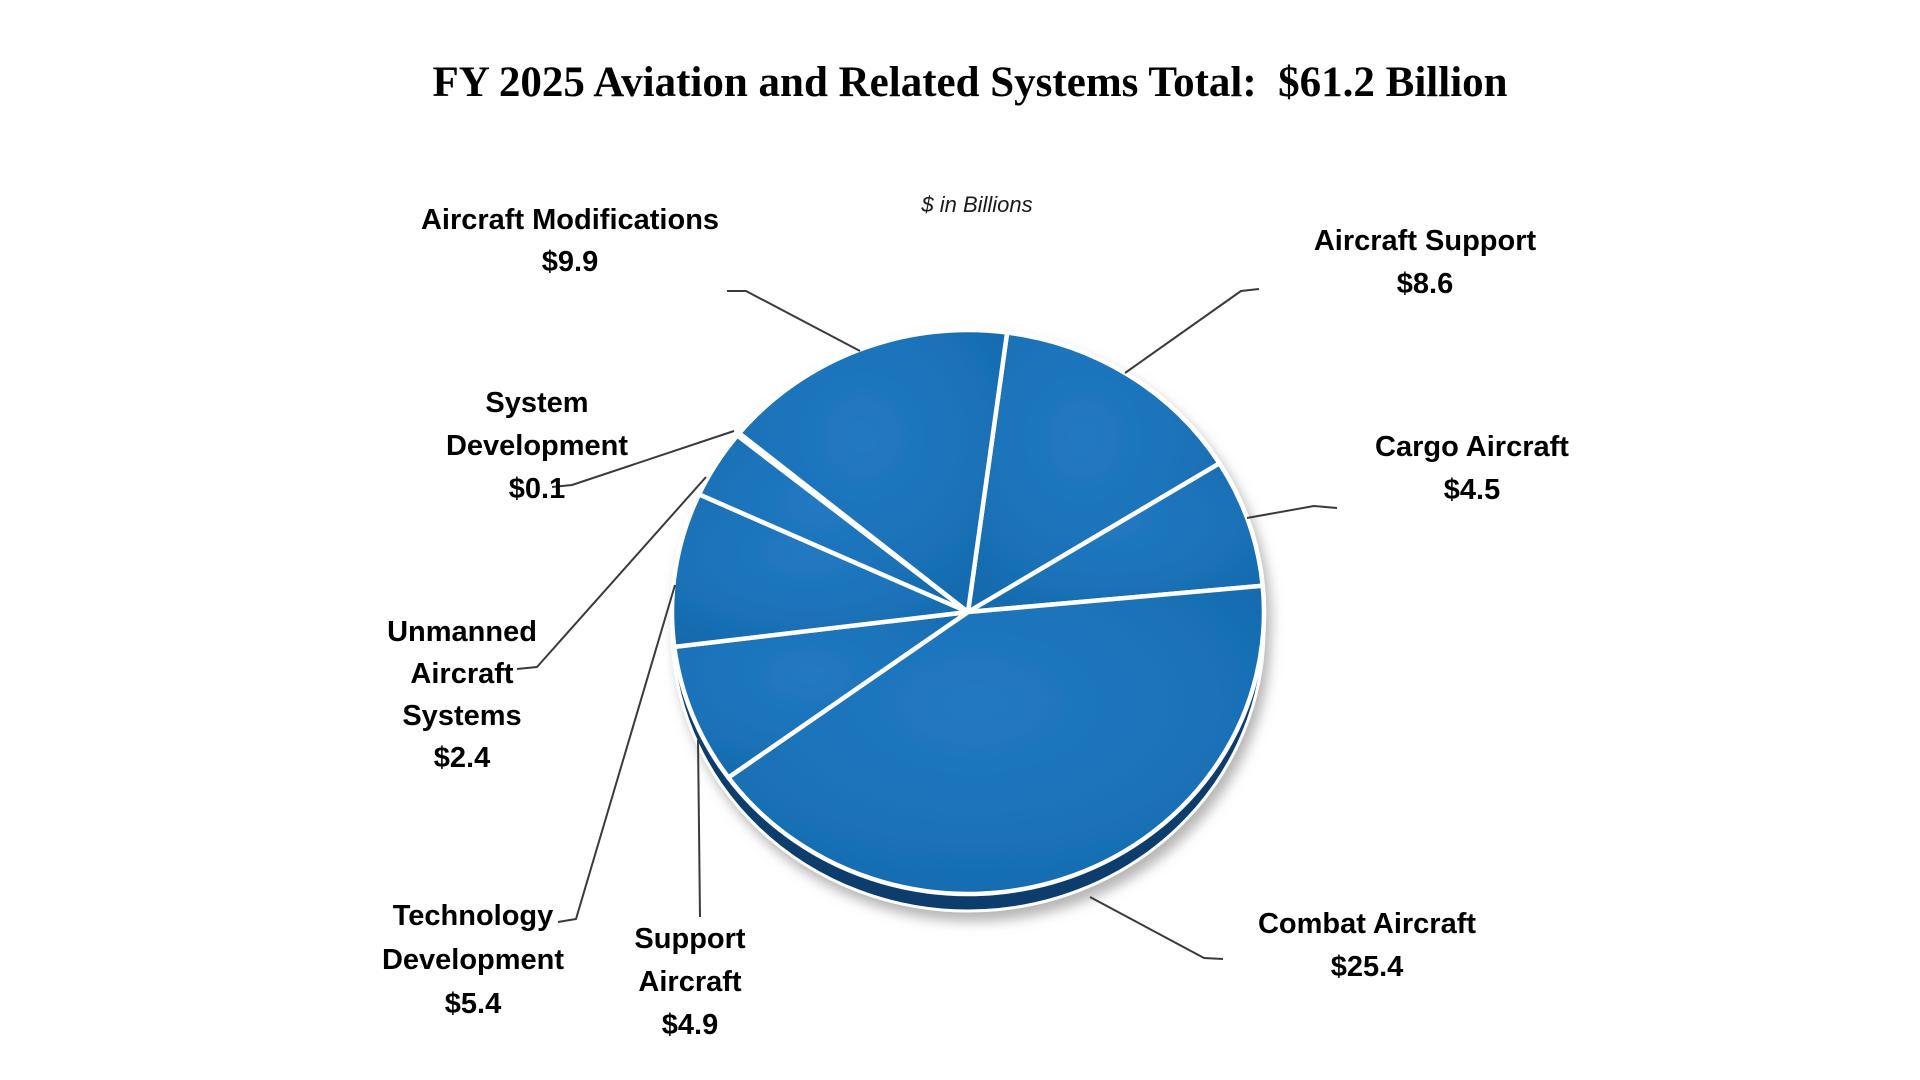 The height and width of the screenshot is (1080, 1920). I want to click on pie-slice-aircraft_support, so click(1093, 472).